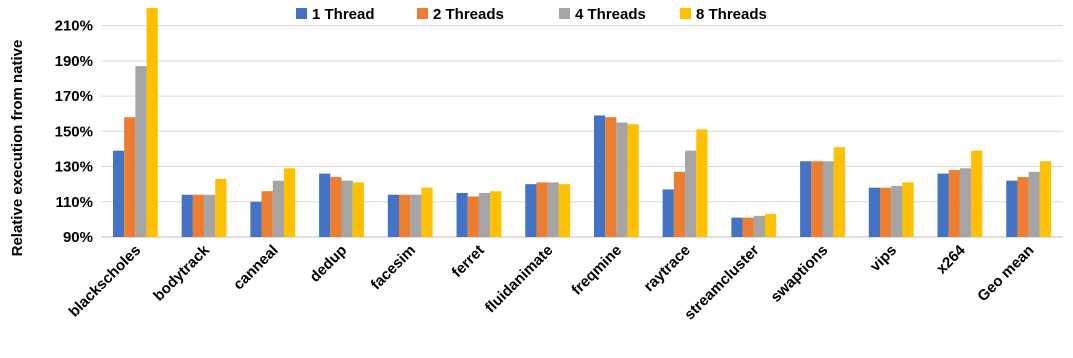  I want to click on x-tick-label: blackscholes, so click(105, 281).